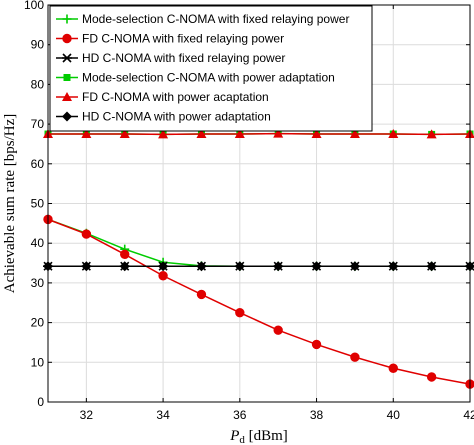 The height and width of the screenshot is (445, 474). Describe the element at coordinates (38, 164) in the screenshot. I see `y-tick-label: 60` at that location.